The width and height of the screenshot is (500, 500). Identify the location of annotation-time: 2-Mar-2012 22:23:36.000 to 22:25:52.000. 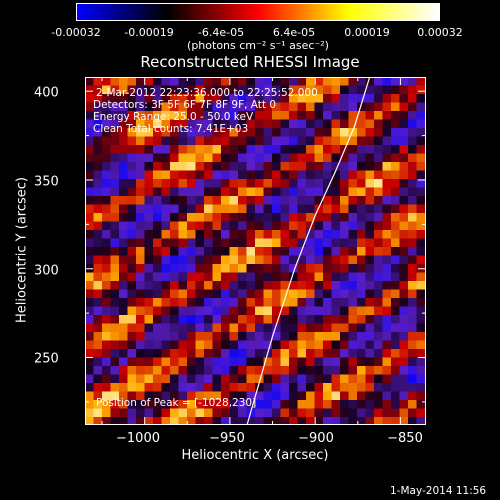
(207, 93).